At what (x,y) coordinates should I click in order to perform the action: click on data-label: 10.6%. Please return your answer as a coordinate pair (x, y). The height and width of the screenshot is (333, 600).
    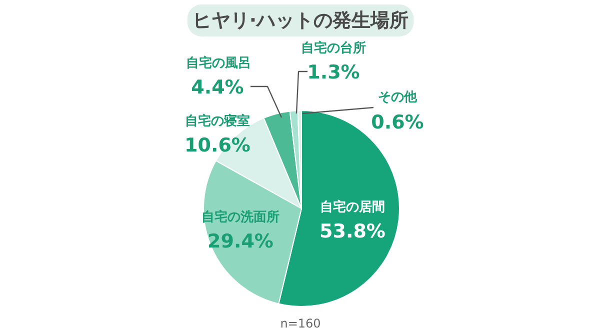
    Looking at the image, I should click on (217, 145).